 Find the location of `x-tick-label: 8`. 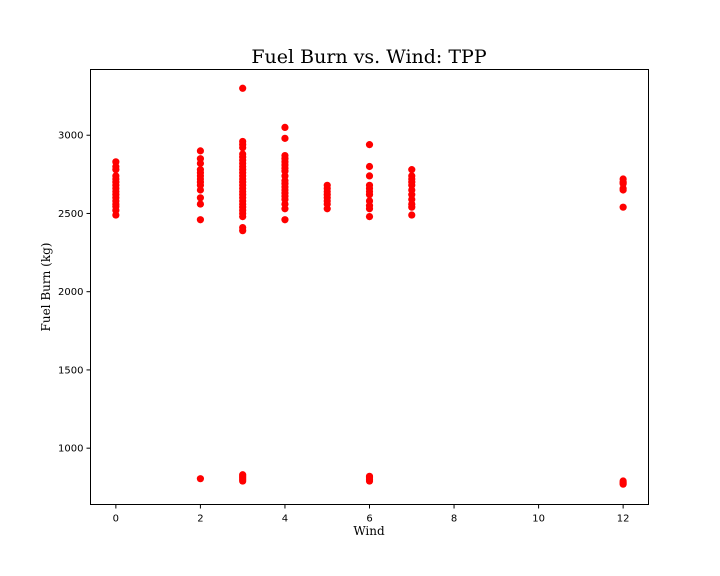

x-tick-label: 8 is located at coordinates (454, 519).